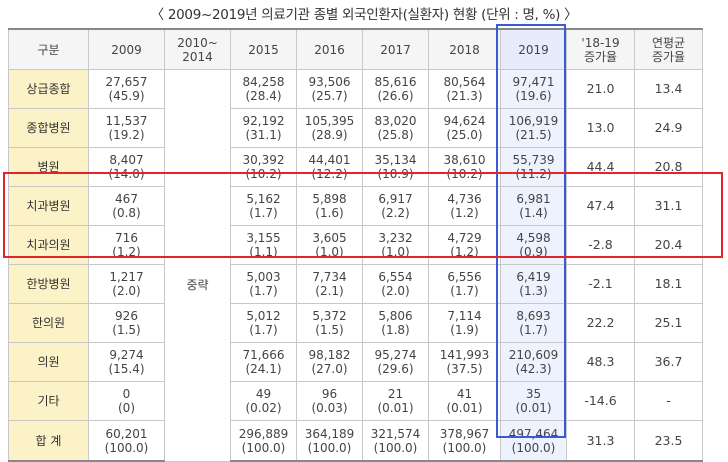 Image resolution: width=728 pixels, height=462 pixels. Describe the element at coordinates (329, 316) in the screenshot. I see `cell-value: 5,372` at that location.